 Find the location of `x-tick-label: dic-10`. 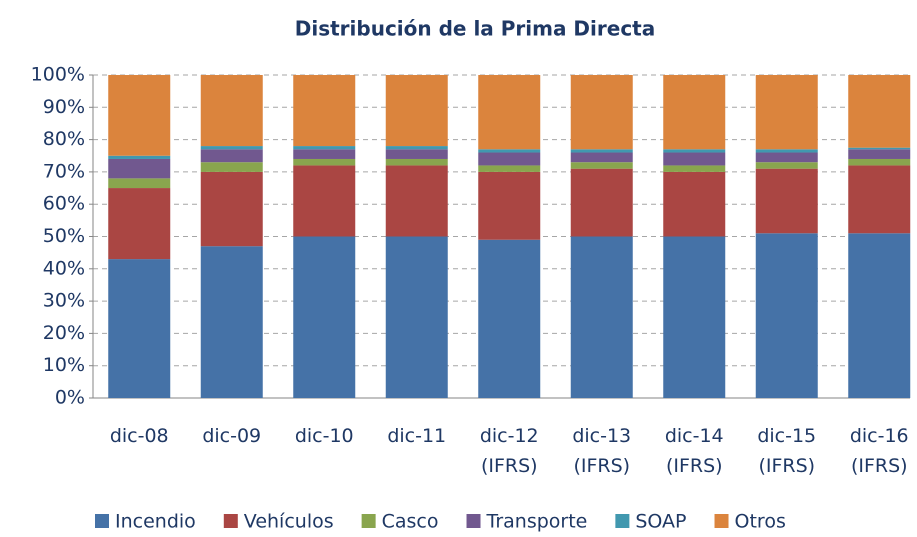

x-tick-label: dic-10 is located at coordinates (324, 436).